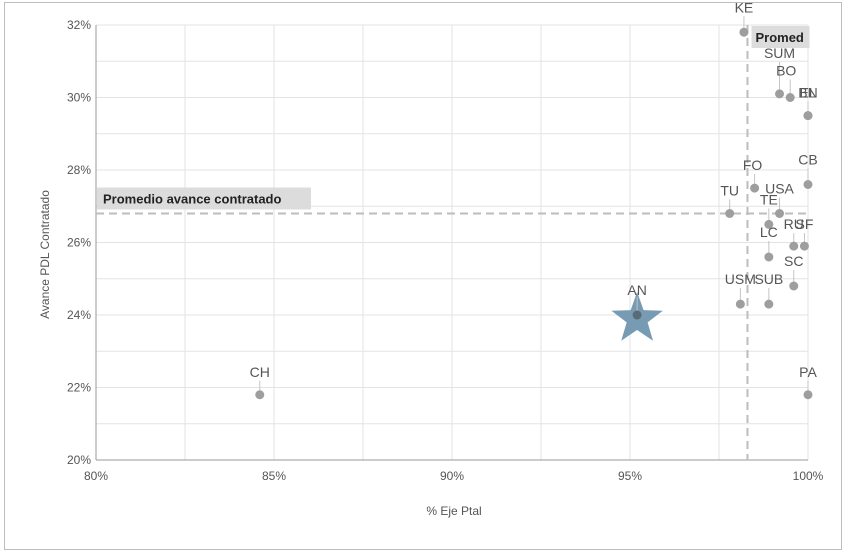  What do you see at coordinates (79, 460) in the screenshot?
I see `y-tick-label: 20%` at bounding box center [79, 460].